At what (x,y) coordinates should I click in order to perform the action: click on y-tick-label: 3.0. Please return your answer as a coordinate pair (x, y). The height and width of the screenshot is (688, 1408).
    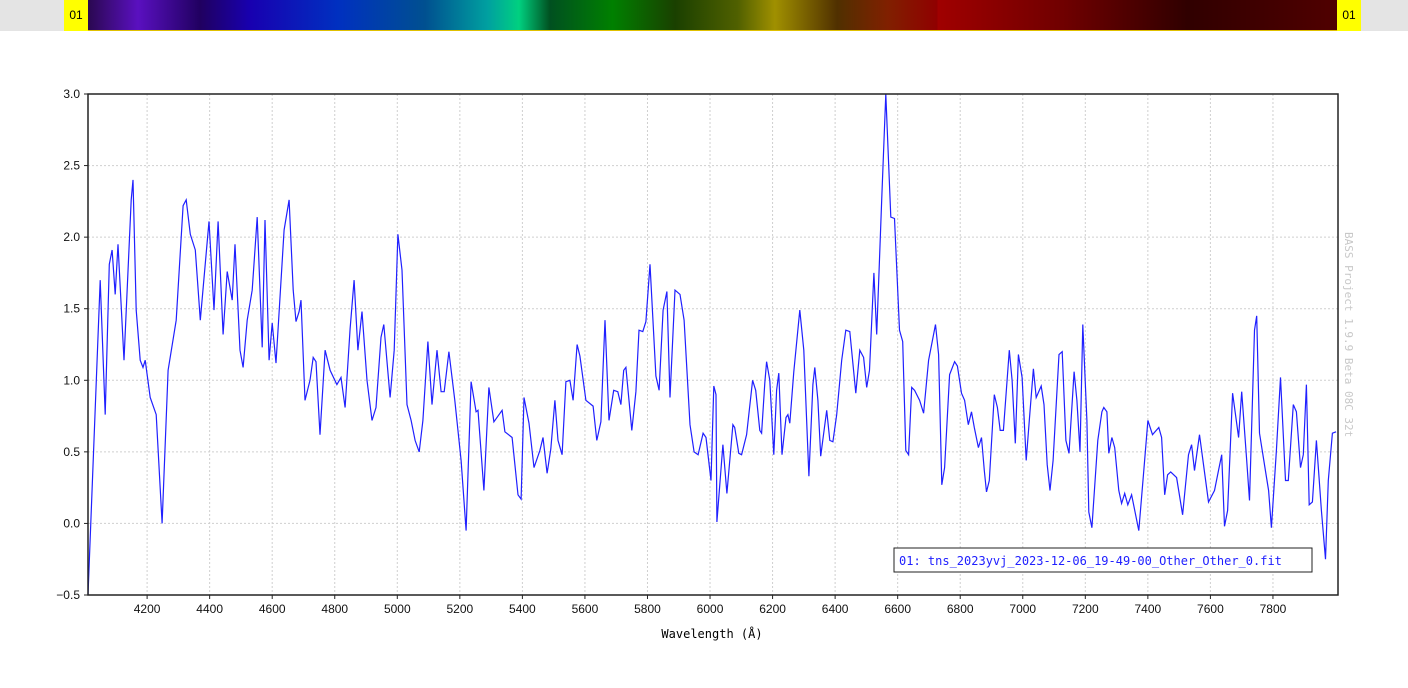
    Looking at the image, I should click on (71, 94).